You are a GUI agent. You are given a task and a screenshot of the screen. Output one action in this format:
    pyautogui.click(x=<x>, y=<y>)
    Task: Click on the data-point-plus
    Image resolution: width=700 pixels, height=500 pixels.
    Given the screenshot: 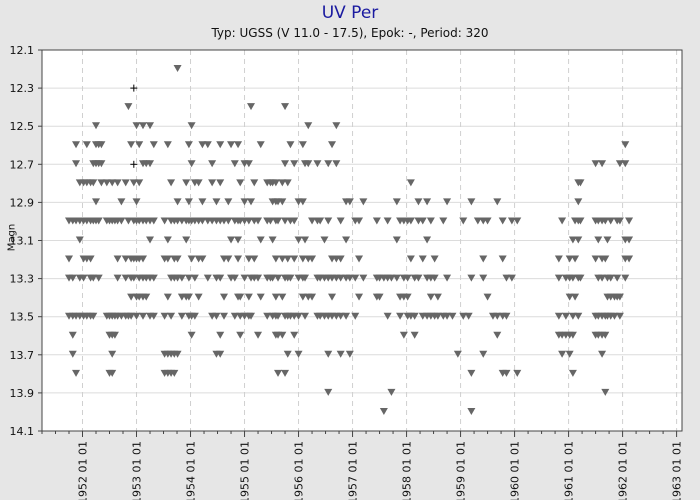 What is the action you would take?
    pyautogui.click(x=134, y=164)
    